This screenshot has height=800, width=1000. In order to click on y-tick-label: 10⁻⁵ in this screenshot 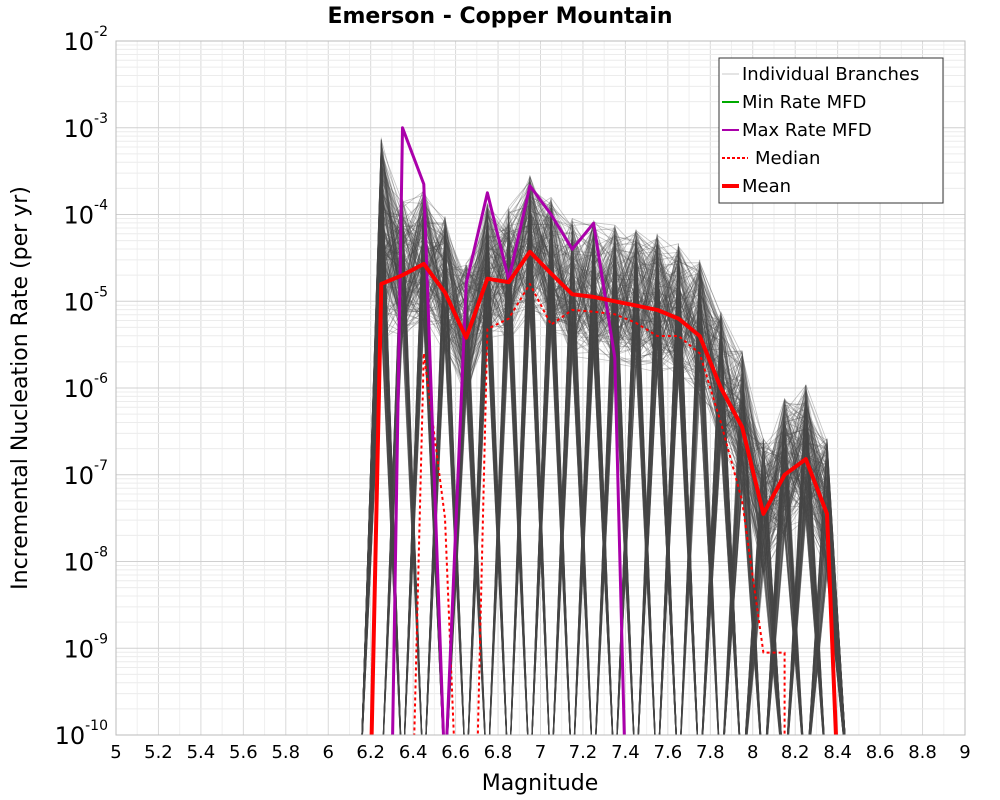, I will do `click(85, 300)`.